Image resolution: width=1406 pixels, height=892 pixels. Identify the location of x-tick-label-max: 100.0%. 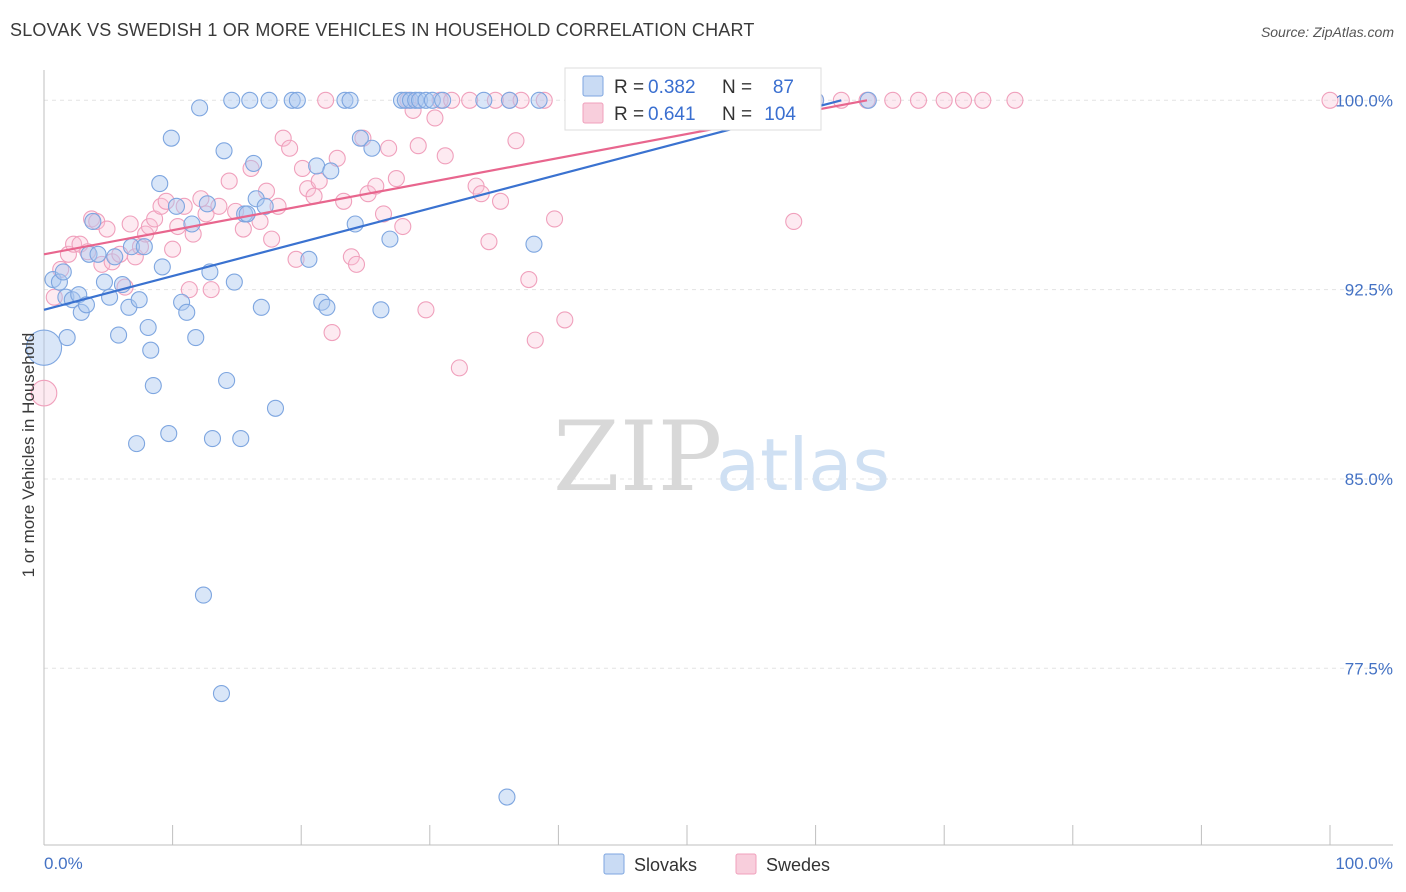
(1364, 863).